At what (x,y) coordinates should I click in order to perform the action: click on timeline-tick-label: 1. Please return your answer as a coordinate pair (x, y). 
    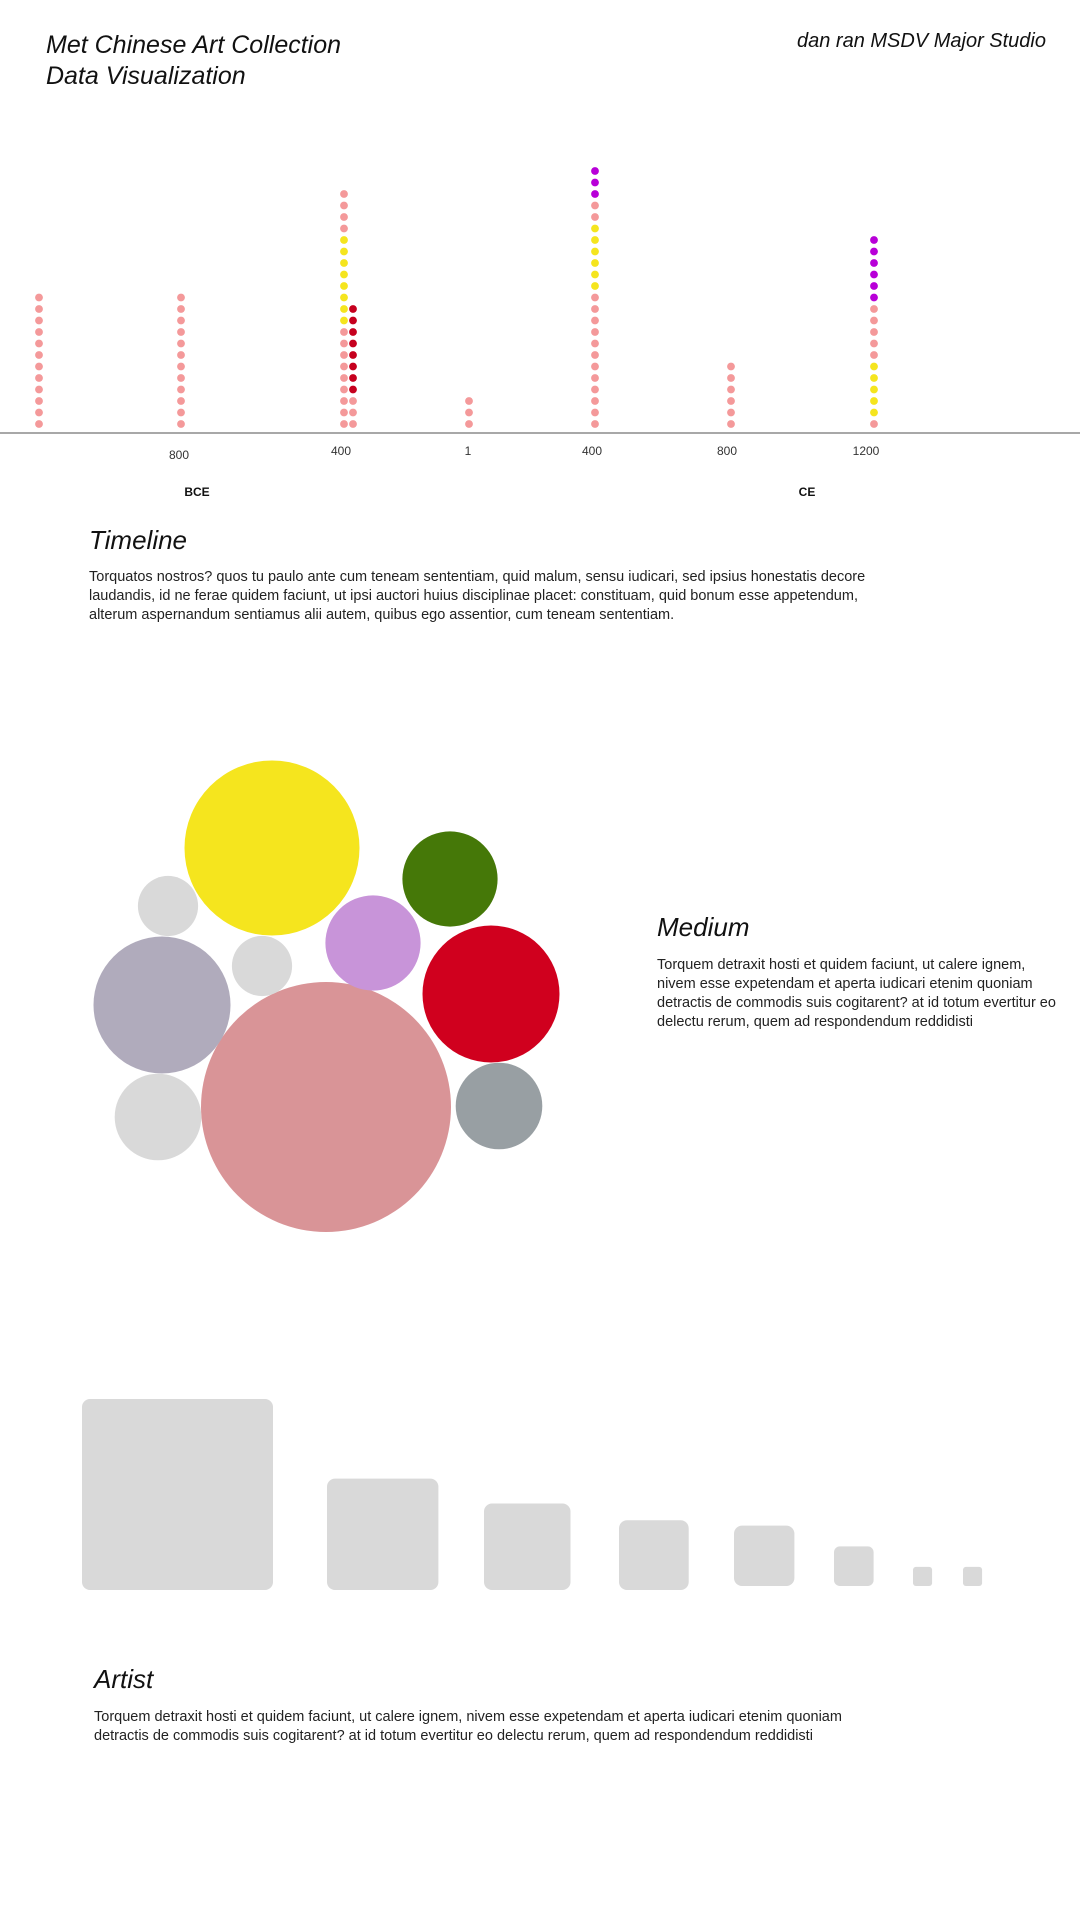
    Looking at the image, I should click on (468, 451).